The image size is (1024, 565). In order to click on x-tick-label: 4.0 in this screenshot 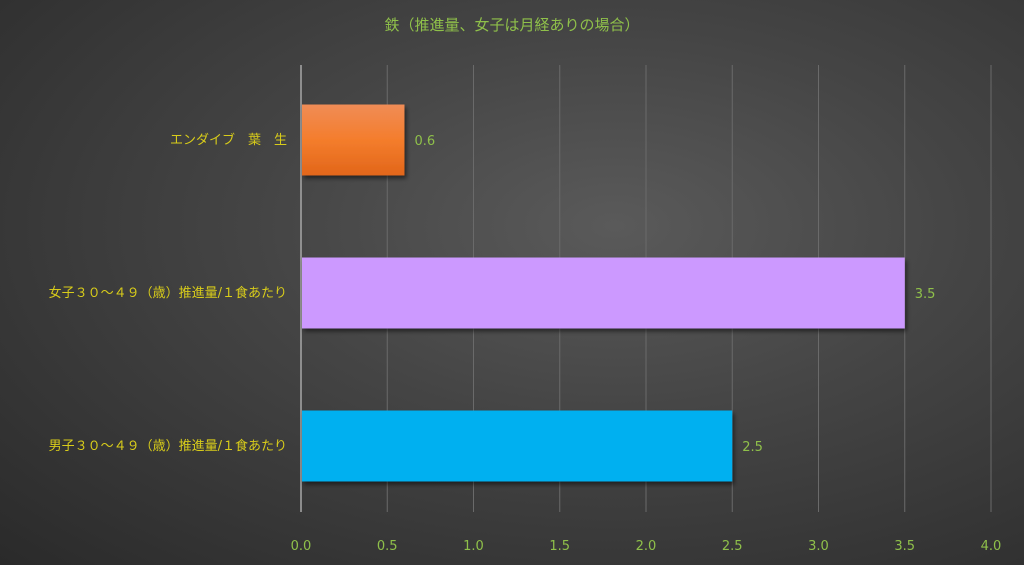, I will do `click(991, 546)`.